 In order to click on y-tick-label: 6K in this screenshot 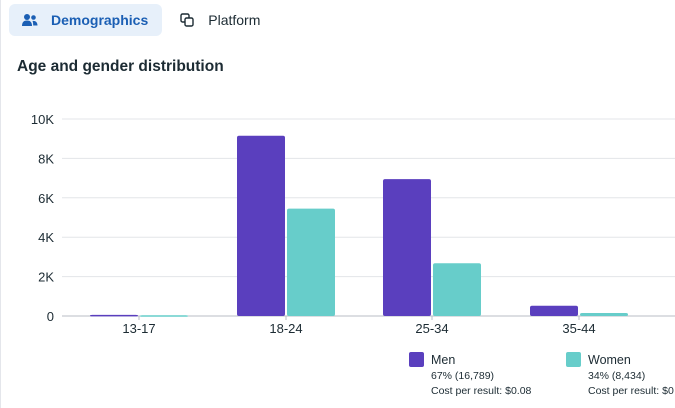, I will do `click(46, 198)`.